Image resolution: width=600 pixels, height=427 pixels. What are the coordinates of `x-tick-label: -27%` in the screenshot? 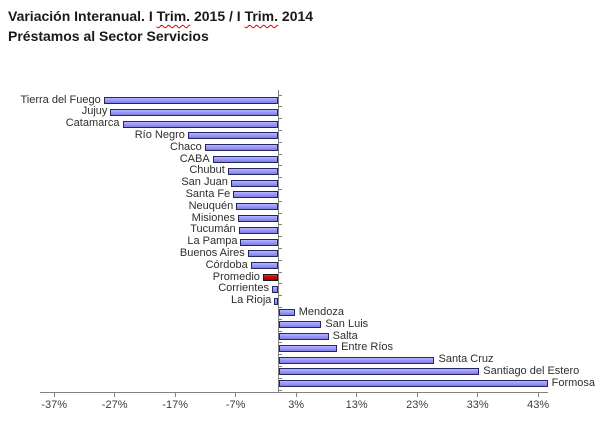 It's located at (114, 405).